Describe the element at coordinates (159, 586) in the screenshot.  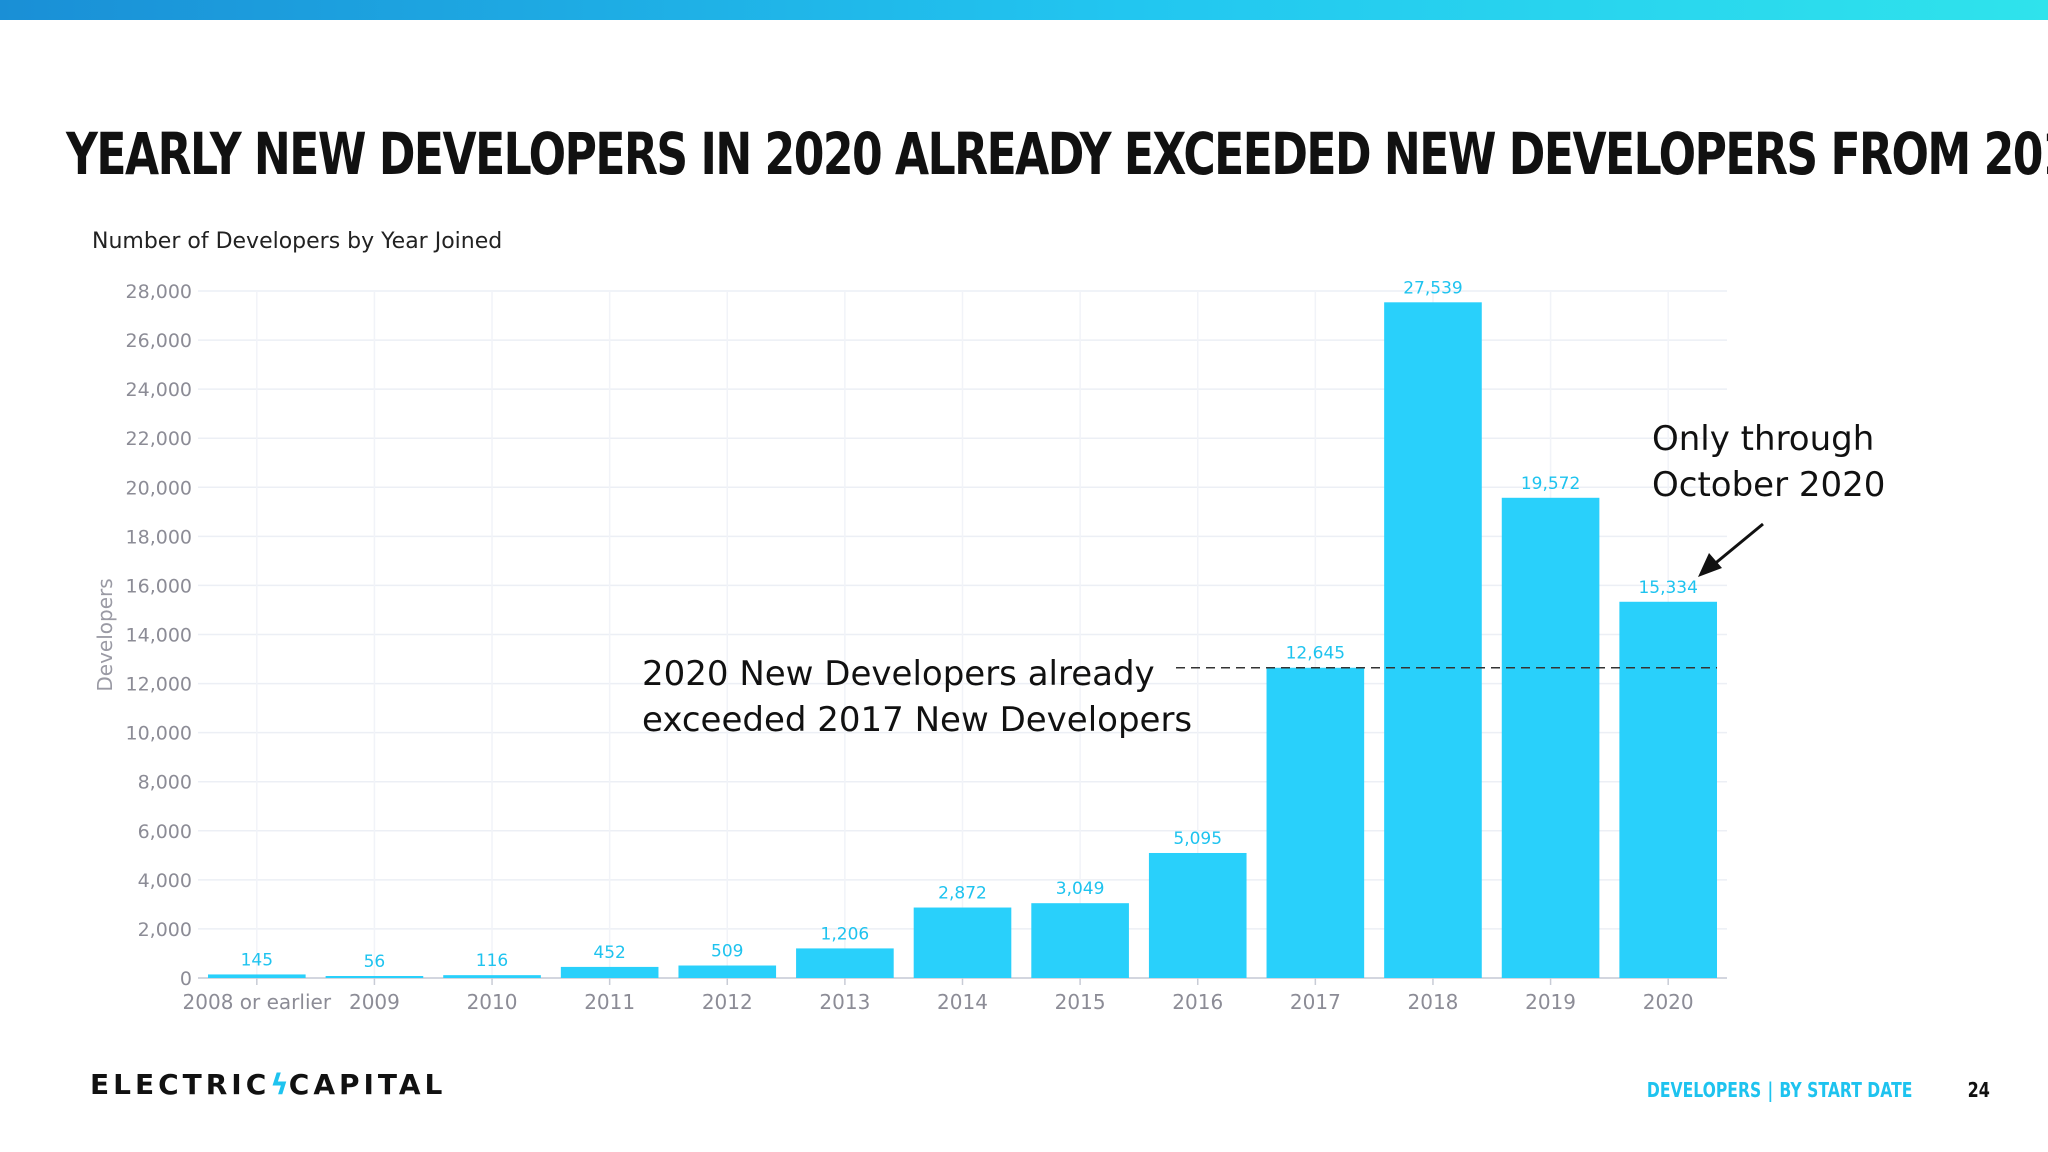
I see `y-tick-label: 16,000` at that location.